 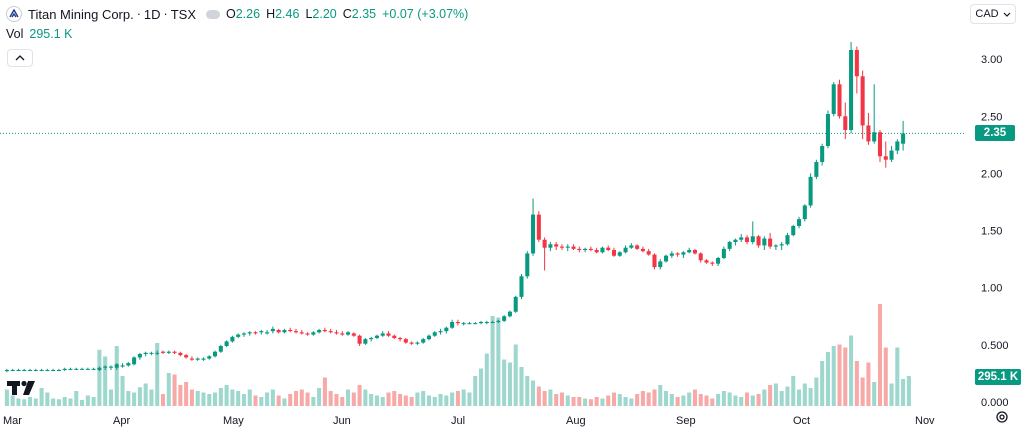 I want to click on price-tick-label: 2.00, so click(x=991, y=174).